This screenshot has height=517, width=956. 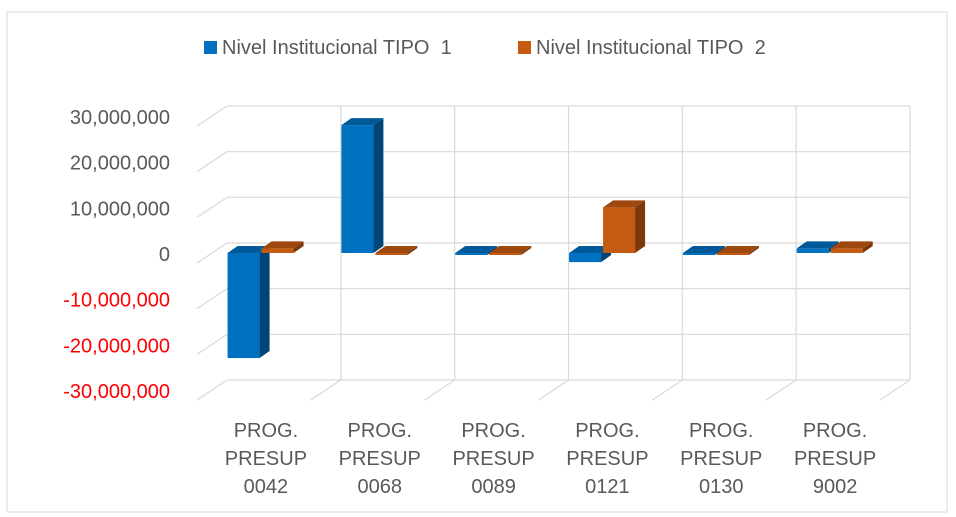 I want to click on legend-item-1: Nivel Institucional TIPO 1, so click(x=328, y=48).